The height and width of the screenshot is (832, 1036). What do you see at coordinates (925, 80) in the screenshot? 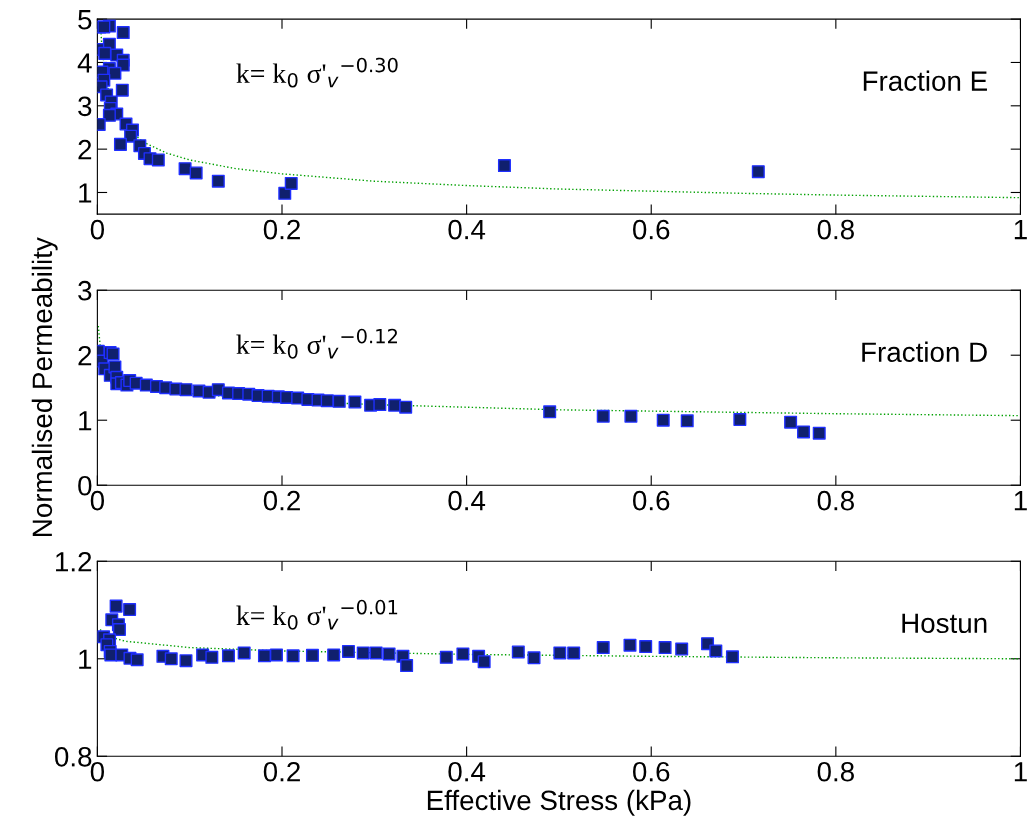
I see `annotation: Fraction E` at bounding box center [925, 80].